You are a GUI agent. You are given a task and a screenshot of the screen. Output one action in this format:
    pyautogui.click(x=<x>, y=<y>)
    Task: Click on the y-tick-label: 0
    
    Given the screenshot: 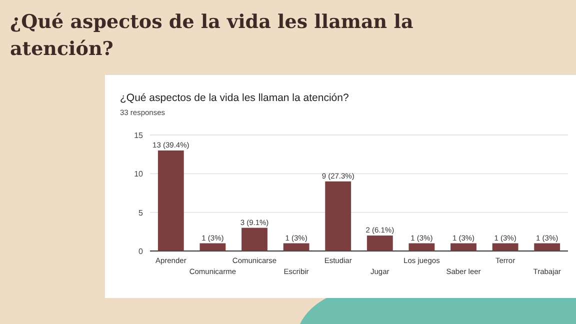 What is the action you would take?
    pyautogui.click(x=141, y=251)
    